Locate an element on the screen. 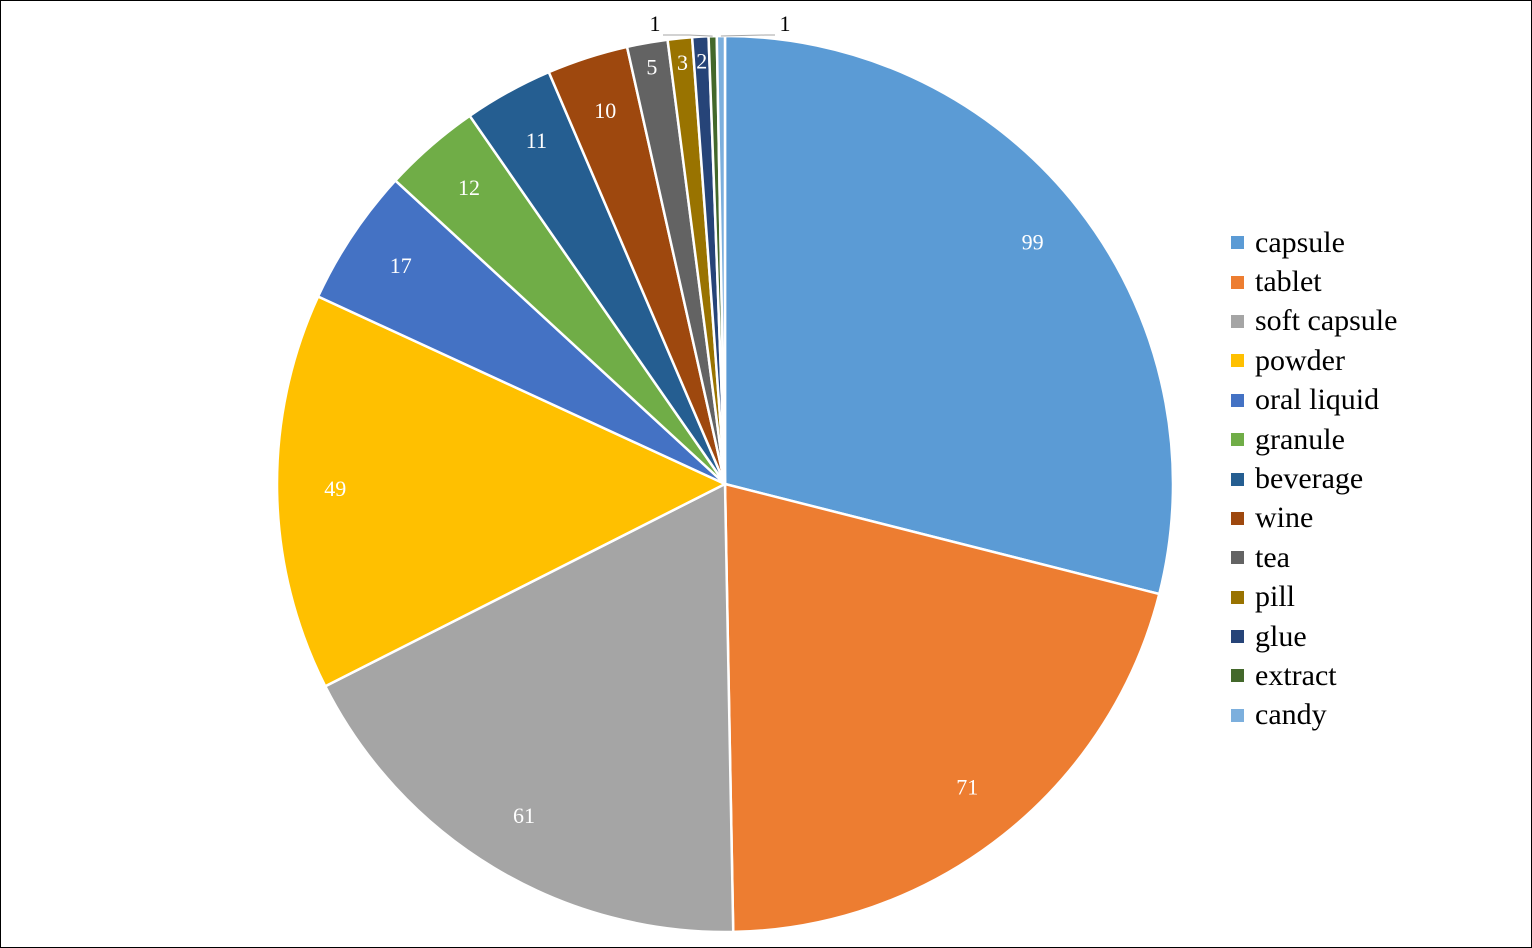 The width and height of the screenshot is (1532, 948). legend-swatch-wine is located at coordinates (1237, 518).